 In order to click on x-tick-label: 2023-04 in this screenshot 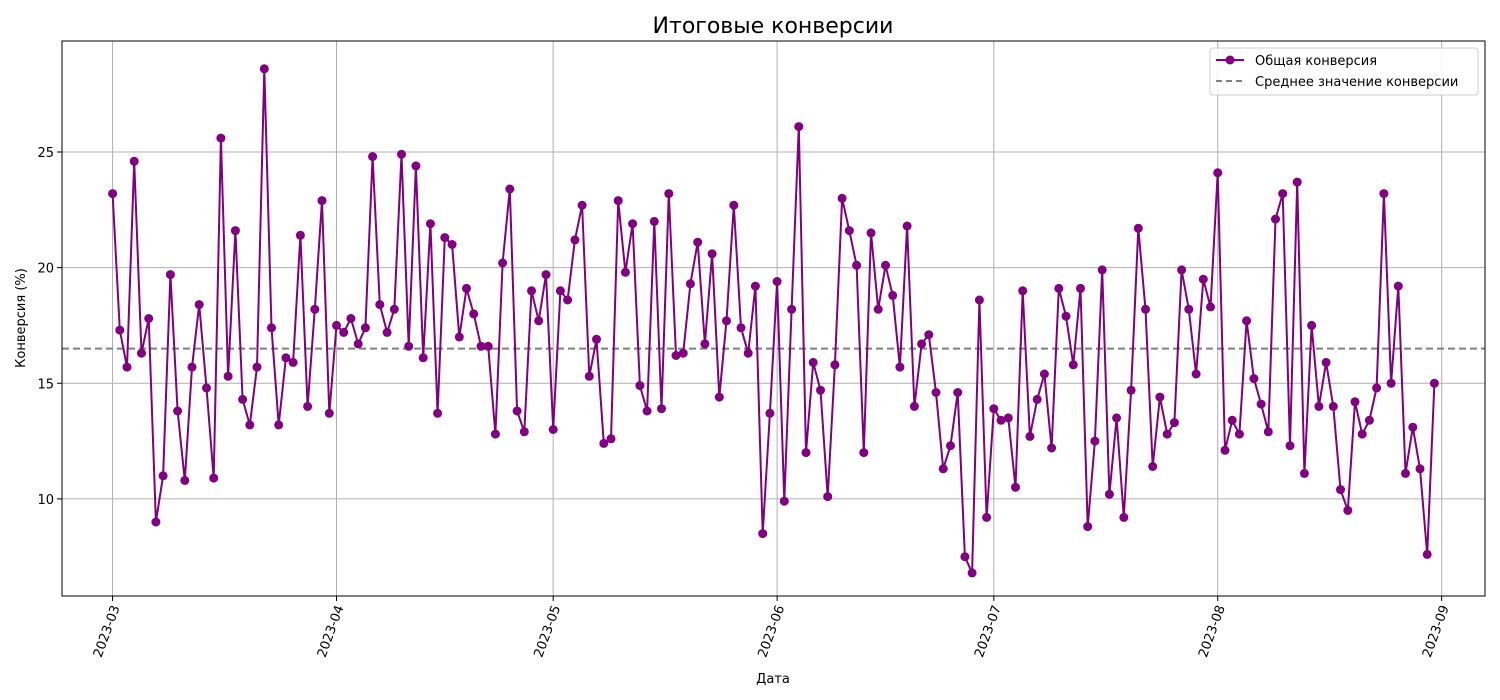, I will do `click(331, 631)`.